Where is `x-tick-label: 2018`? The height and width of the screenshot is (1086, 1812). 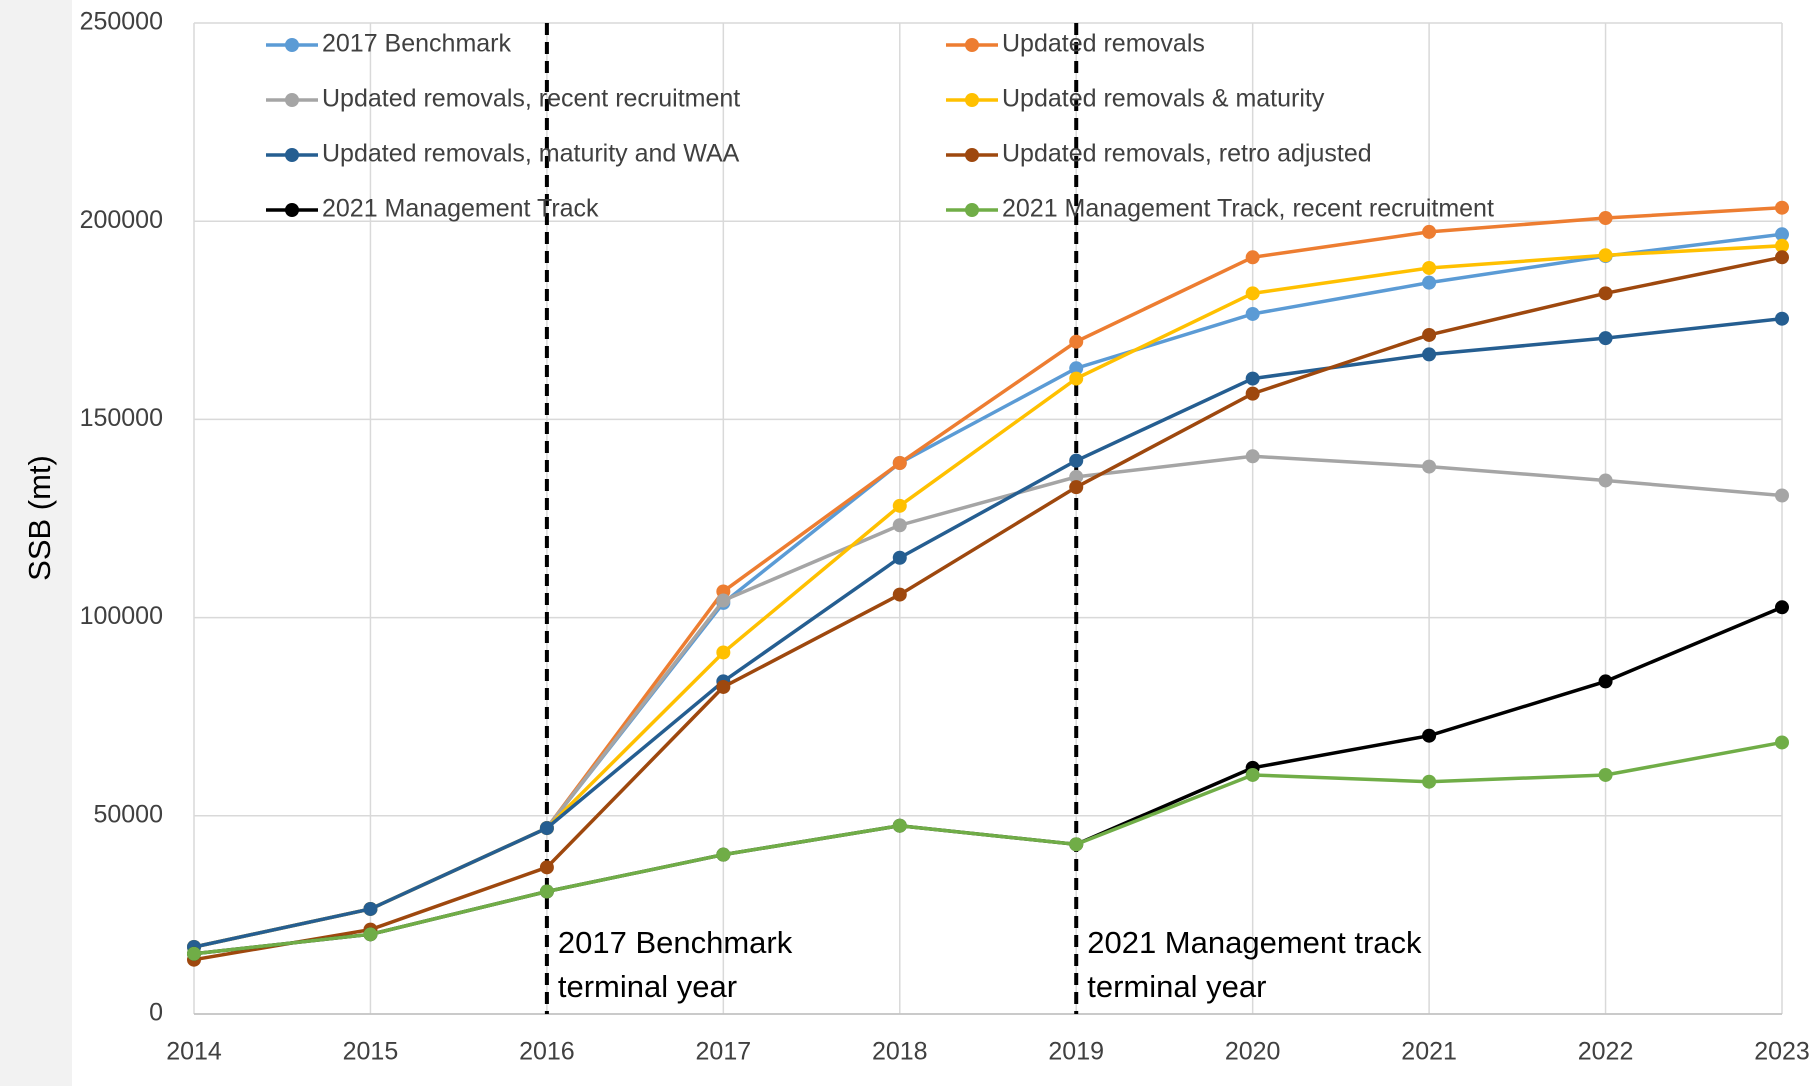
x-tick-label: 2018 is located at coordinates (900, 1052).